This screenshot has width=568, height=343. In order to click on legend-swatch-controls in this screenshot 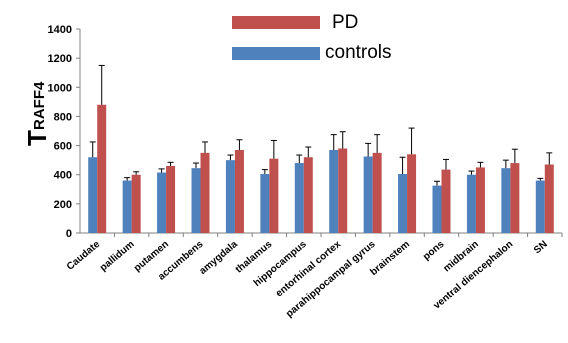, I will do `click(276, 53)`.